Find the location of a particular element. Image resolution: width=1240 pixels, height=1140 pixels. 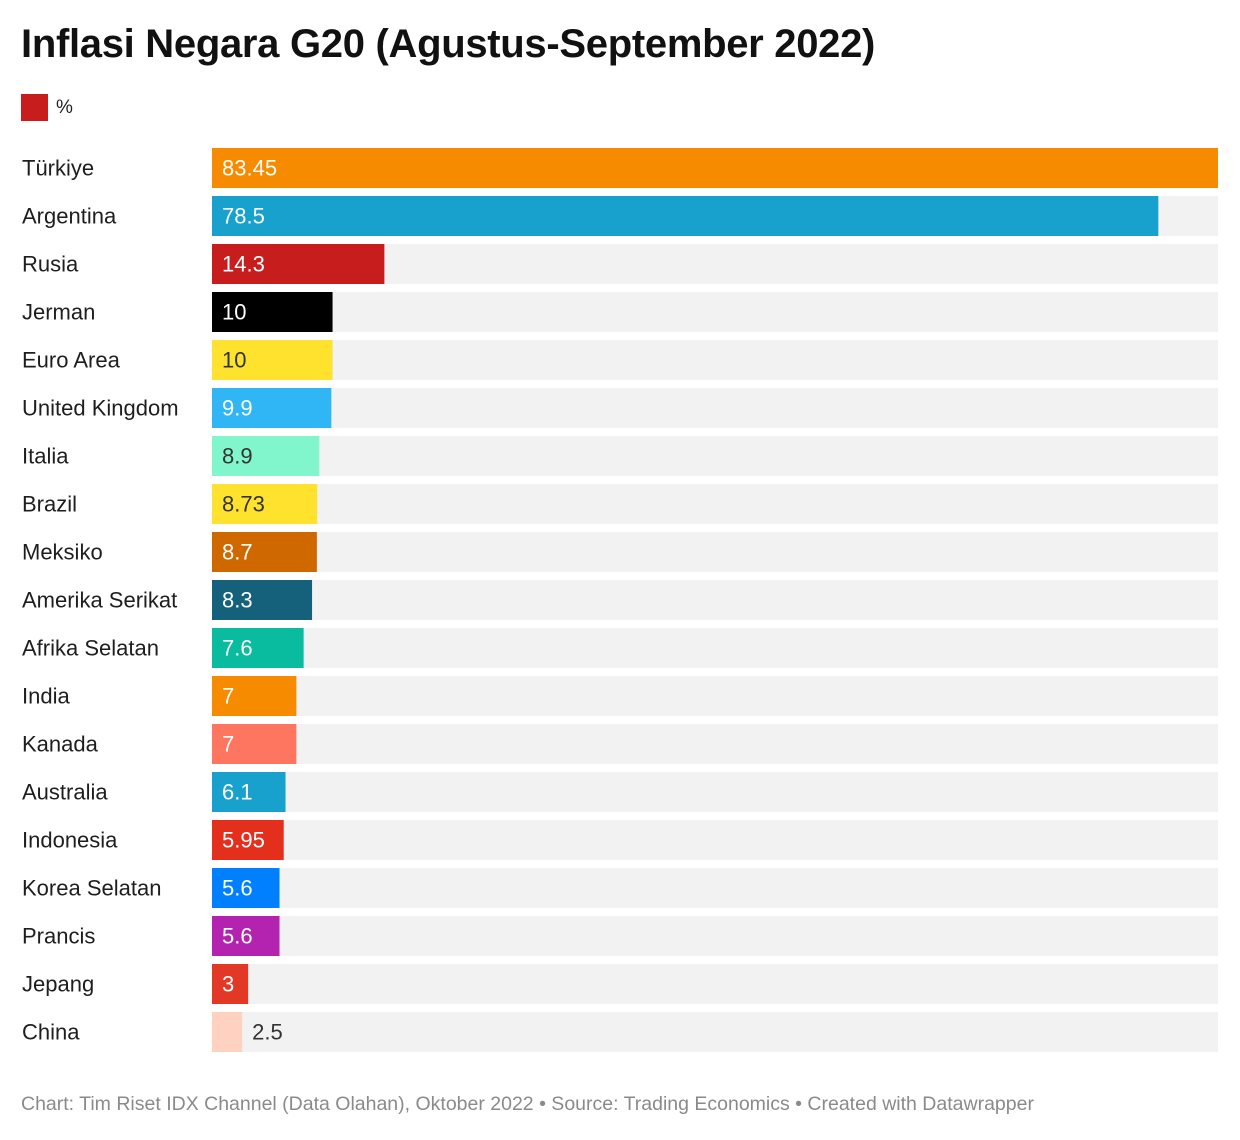

bar-row: United Kingdom 9.9 is located at coordinates (620, 408).